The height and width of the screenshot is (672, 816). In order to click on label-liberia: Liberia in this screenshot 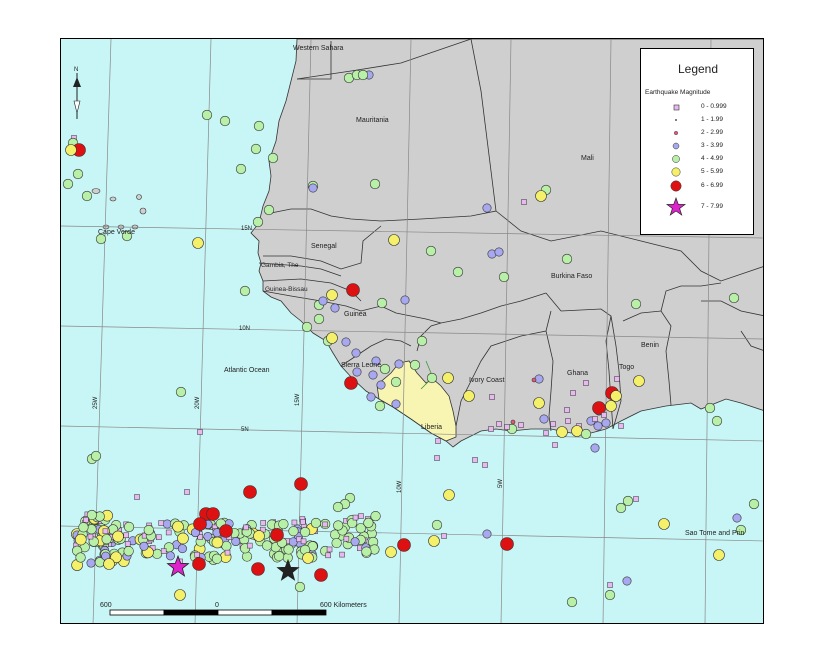, I will do `click(431, 427)`.